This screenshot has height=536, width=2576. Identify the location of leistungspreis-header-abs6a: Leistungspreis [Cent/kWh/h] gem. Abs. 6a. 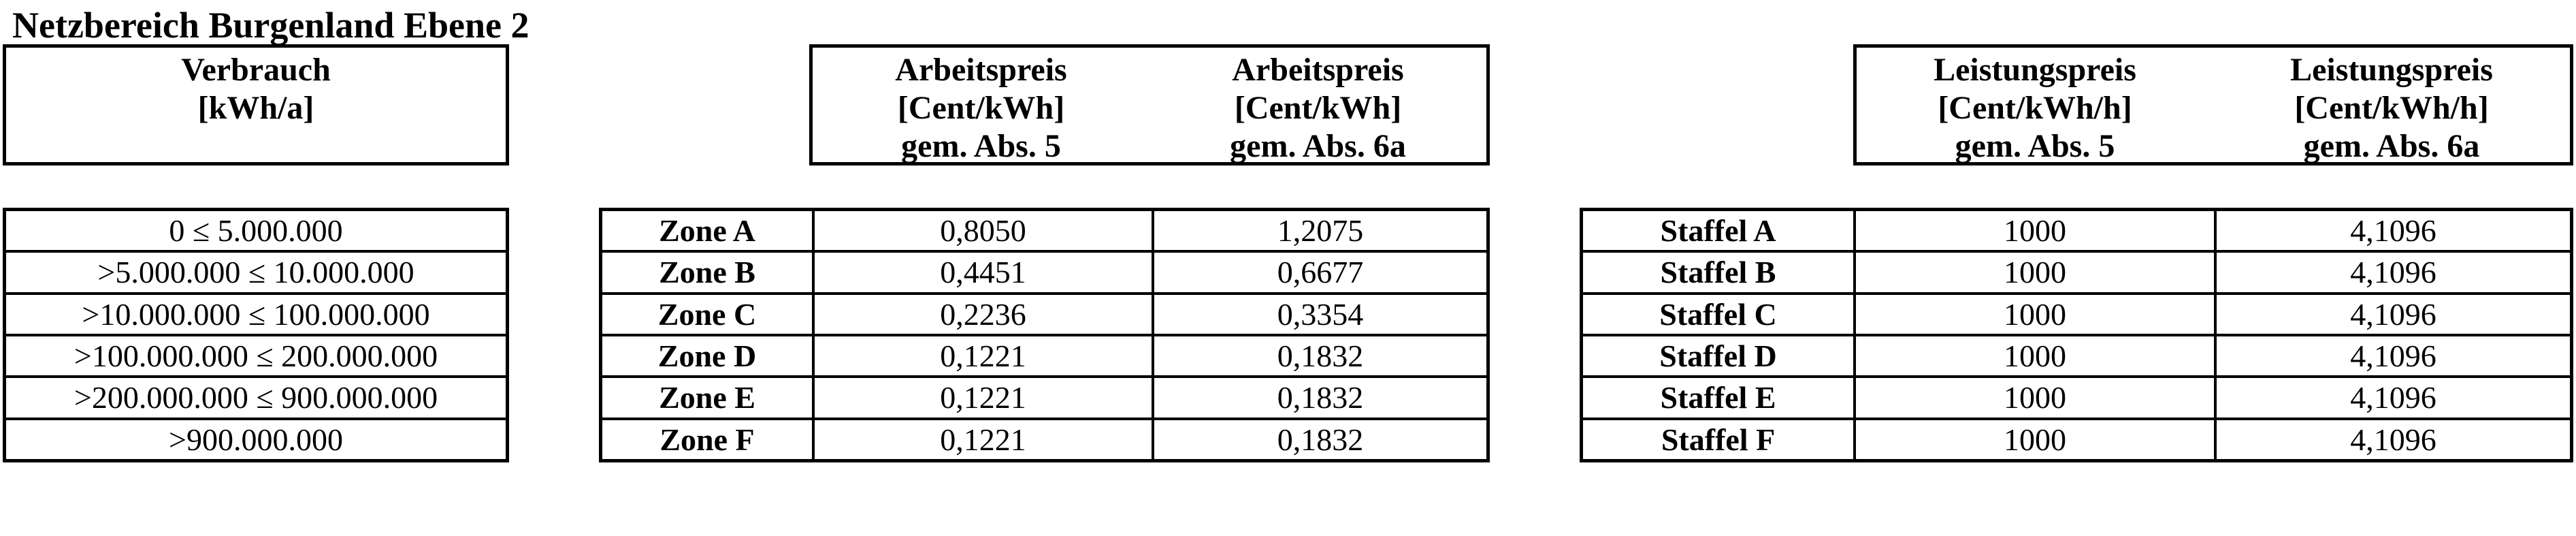
(2391, 106).